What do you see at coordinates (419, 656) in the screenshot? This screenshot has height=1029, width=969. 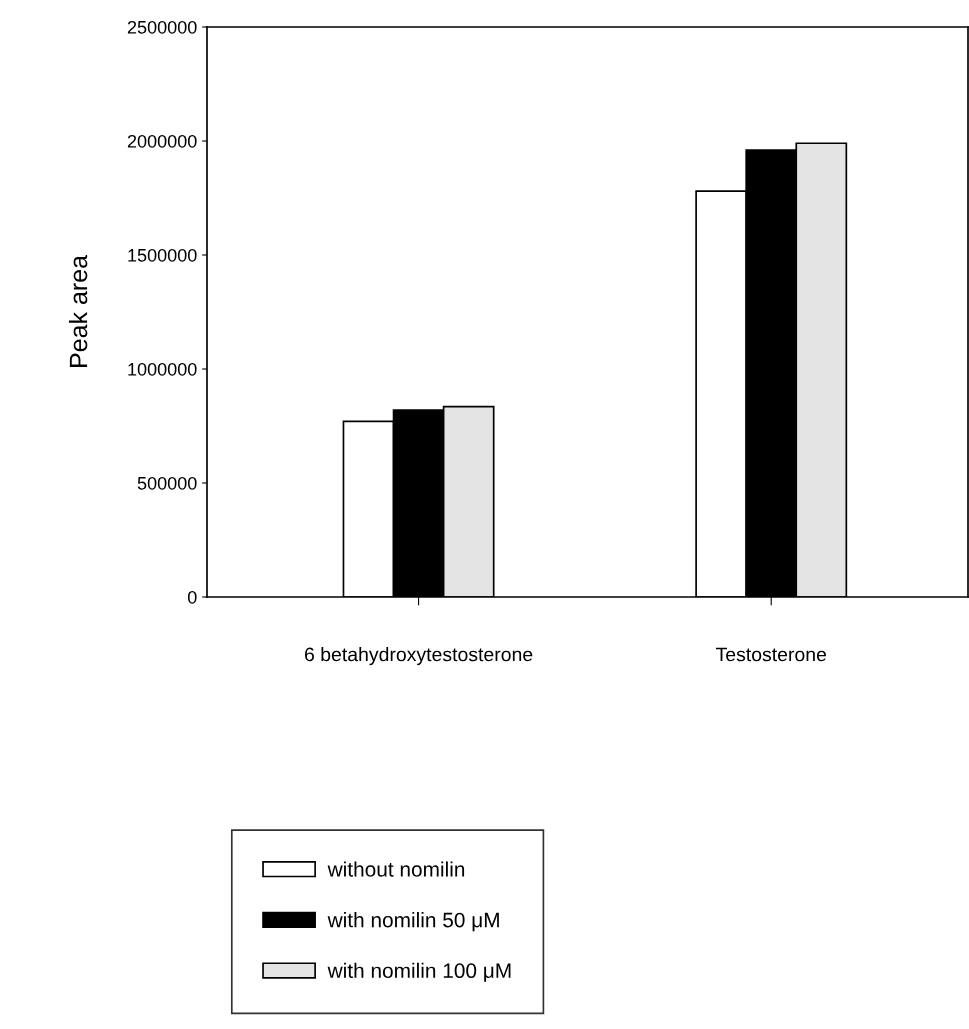 I see `x-tick-label: 6 betahydroxytestosterone` at bounding box center [419, 656].